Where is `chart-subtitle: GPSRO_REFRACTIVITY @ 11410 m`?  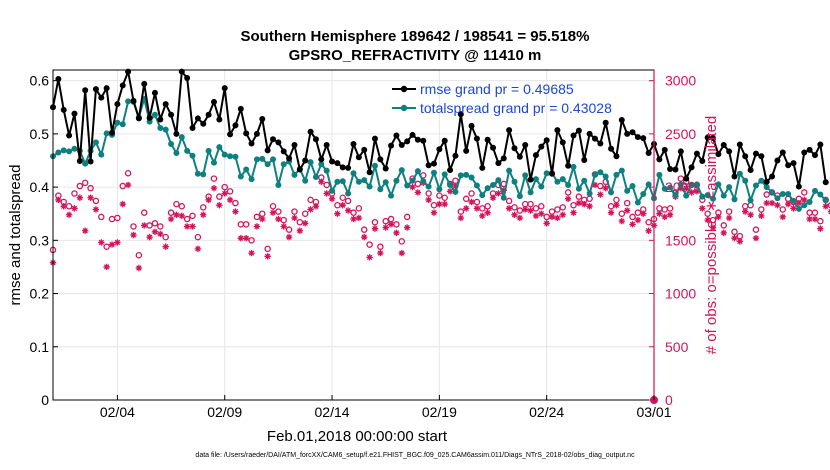 chart-subtitle: GPSRO_REFRACTIVITY @ 11410 m is located at coordinates (415, 55).